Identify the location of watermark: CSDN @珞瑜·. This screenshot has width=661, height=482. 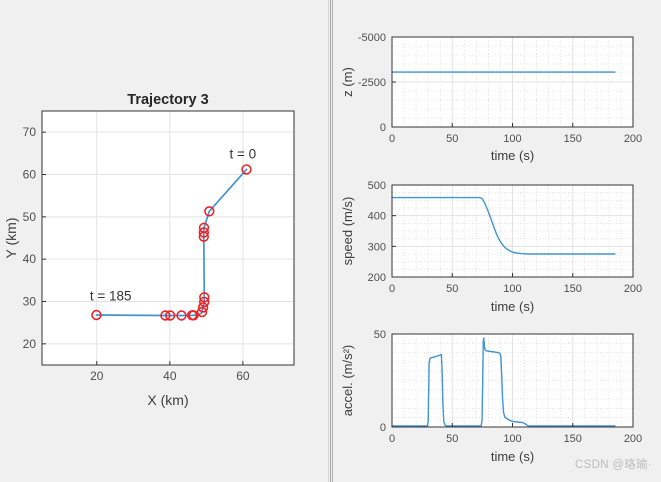
(613, 465).